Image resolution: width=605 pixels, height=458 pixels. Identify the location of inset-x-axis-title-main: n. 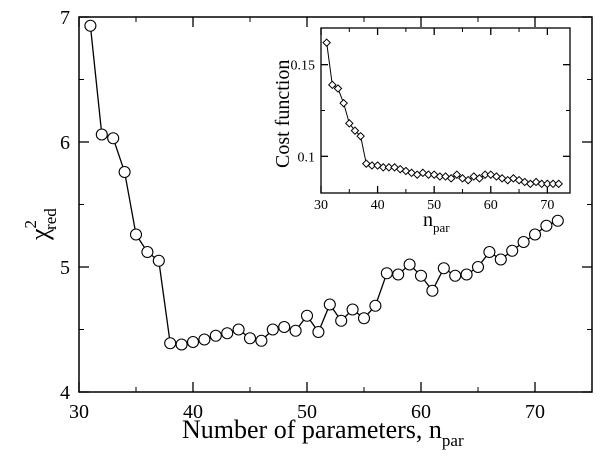
(428, 220).